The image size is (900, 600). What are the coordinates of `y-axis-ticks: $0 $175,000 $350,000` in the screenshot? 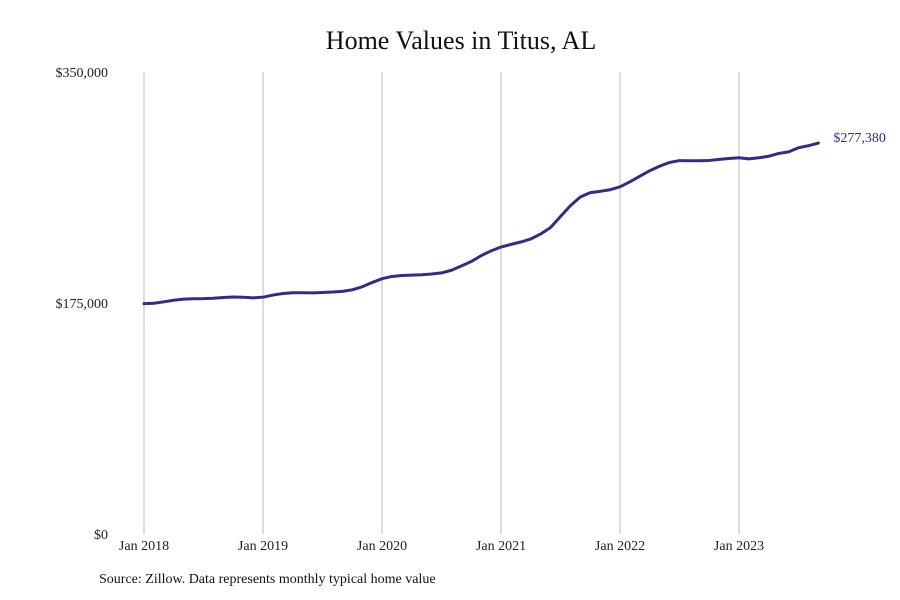 It's located at (82, 304).